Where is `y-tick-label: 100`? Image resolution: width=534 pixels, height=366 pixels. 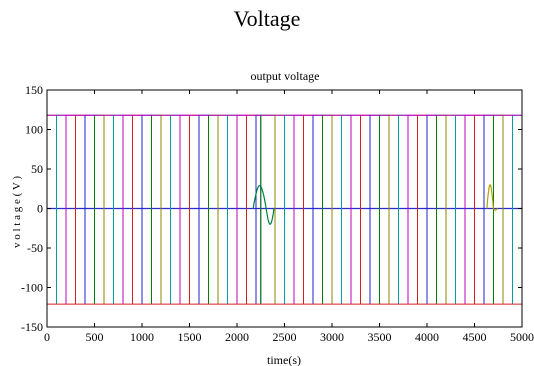
y-tick-label: 100 is located at coordinates (34, 130).